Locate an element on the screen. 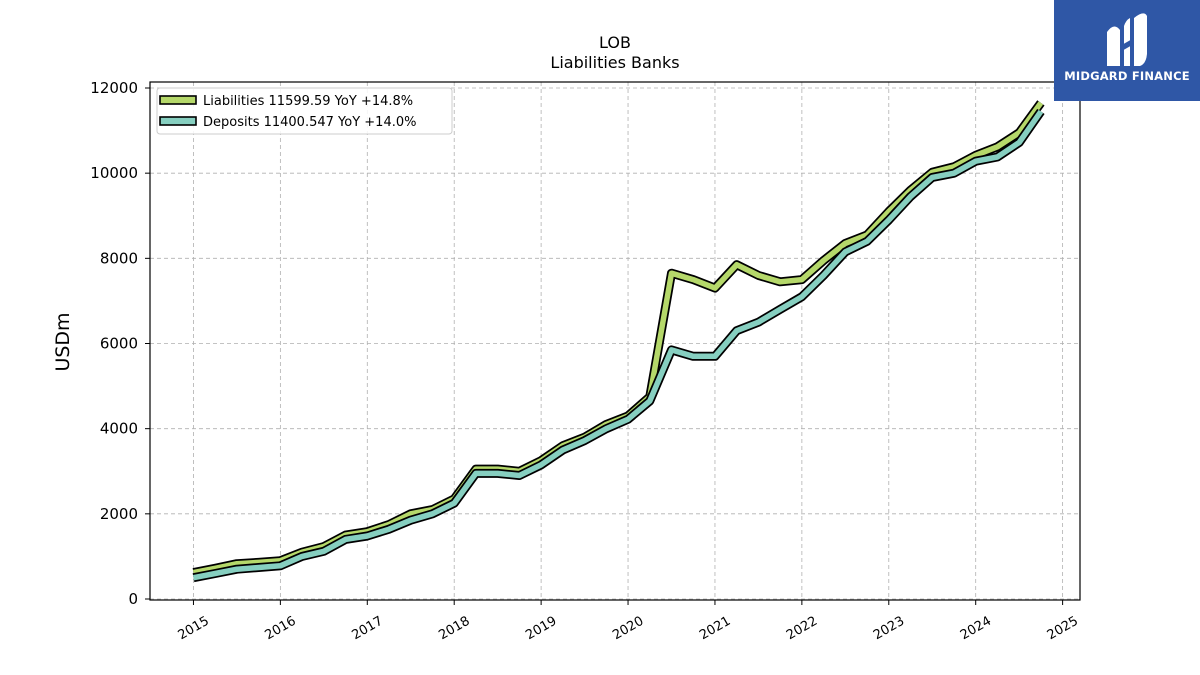 The image size is (1200, 675). x-tick-label: 2019 is located at coordinates (541, 629).